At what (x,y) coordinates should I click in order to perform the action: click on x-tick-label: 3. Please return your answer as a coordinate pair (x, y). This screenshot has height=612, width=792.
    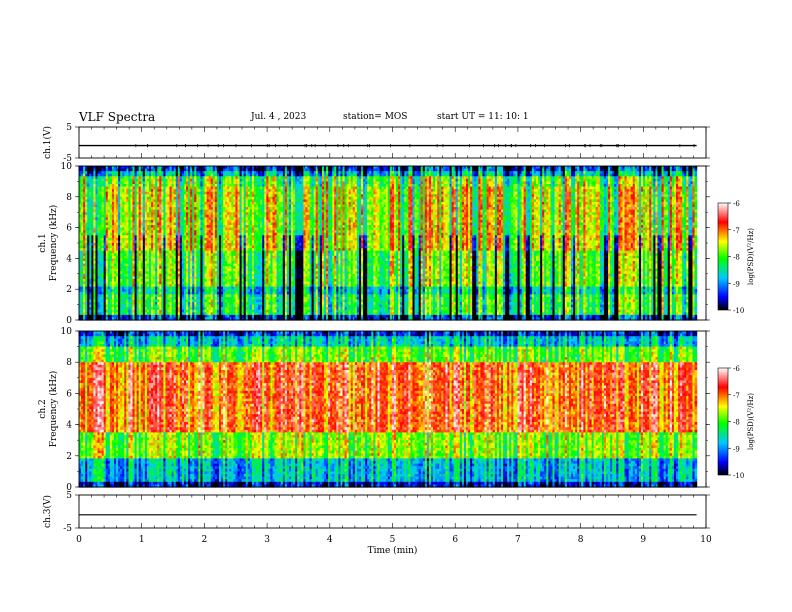
    Looking at the image, I should click on (267, 540).